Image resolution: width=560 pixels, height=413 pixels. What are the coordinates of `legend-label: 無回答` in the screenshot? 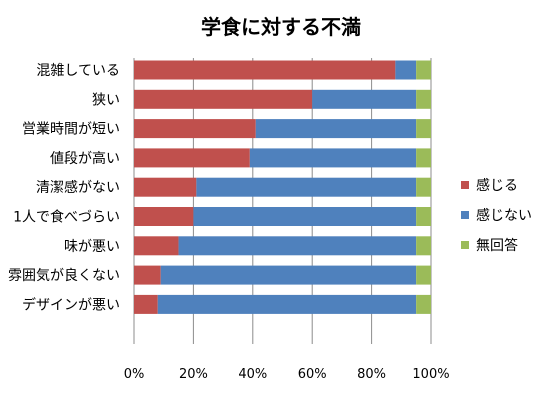 It's located at (497, 245).